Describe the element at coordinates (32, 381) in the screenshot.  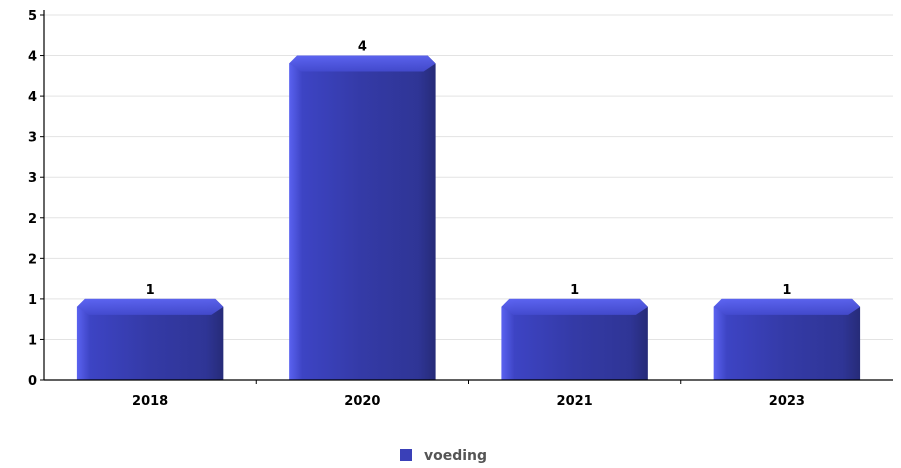
I see `y-tick-label: 0` at that location.